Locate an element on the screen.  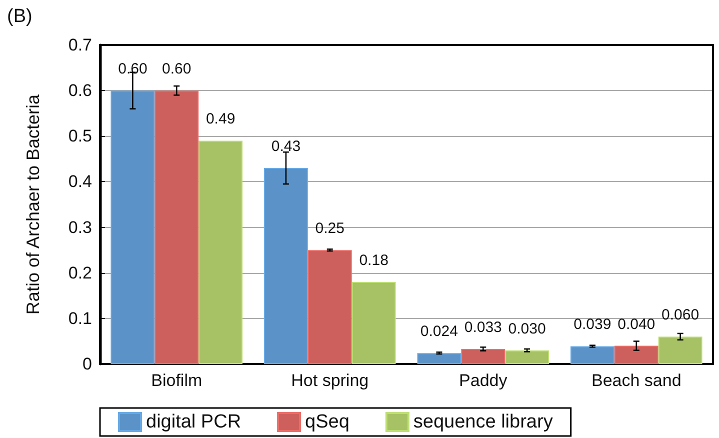
legend-label: qSeq is located at coordinates (327, 422).